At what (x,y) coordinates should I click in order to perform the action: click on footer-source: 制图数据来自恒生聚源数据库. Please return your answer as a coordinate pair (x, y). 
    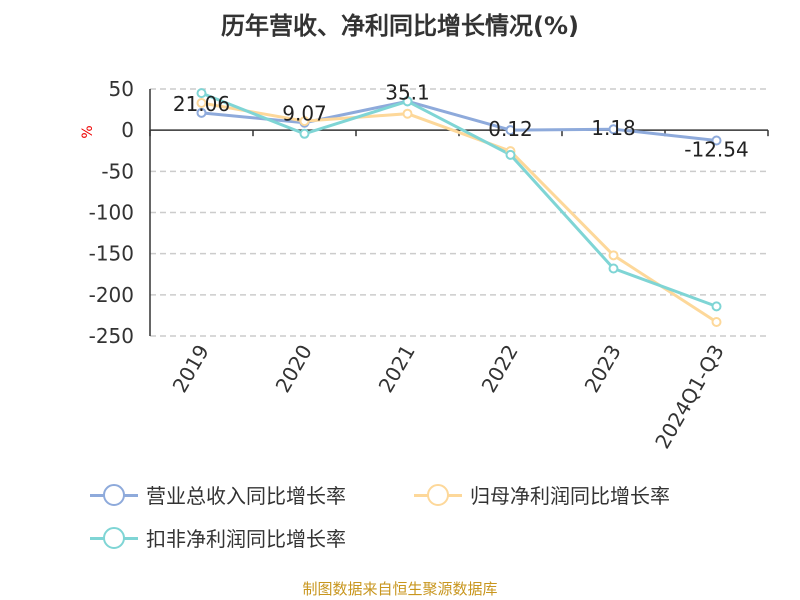
    Looking at the image, I should click on (400, 589).